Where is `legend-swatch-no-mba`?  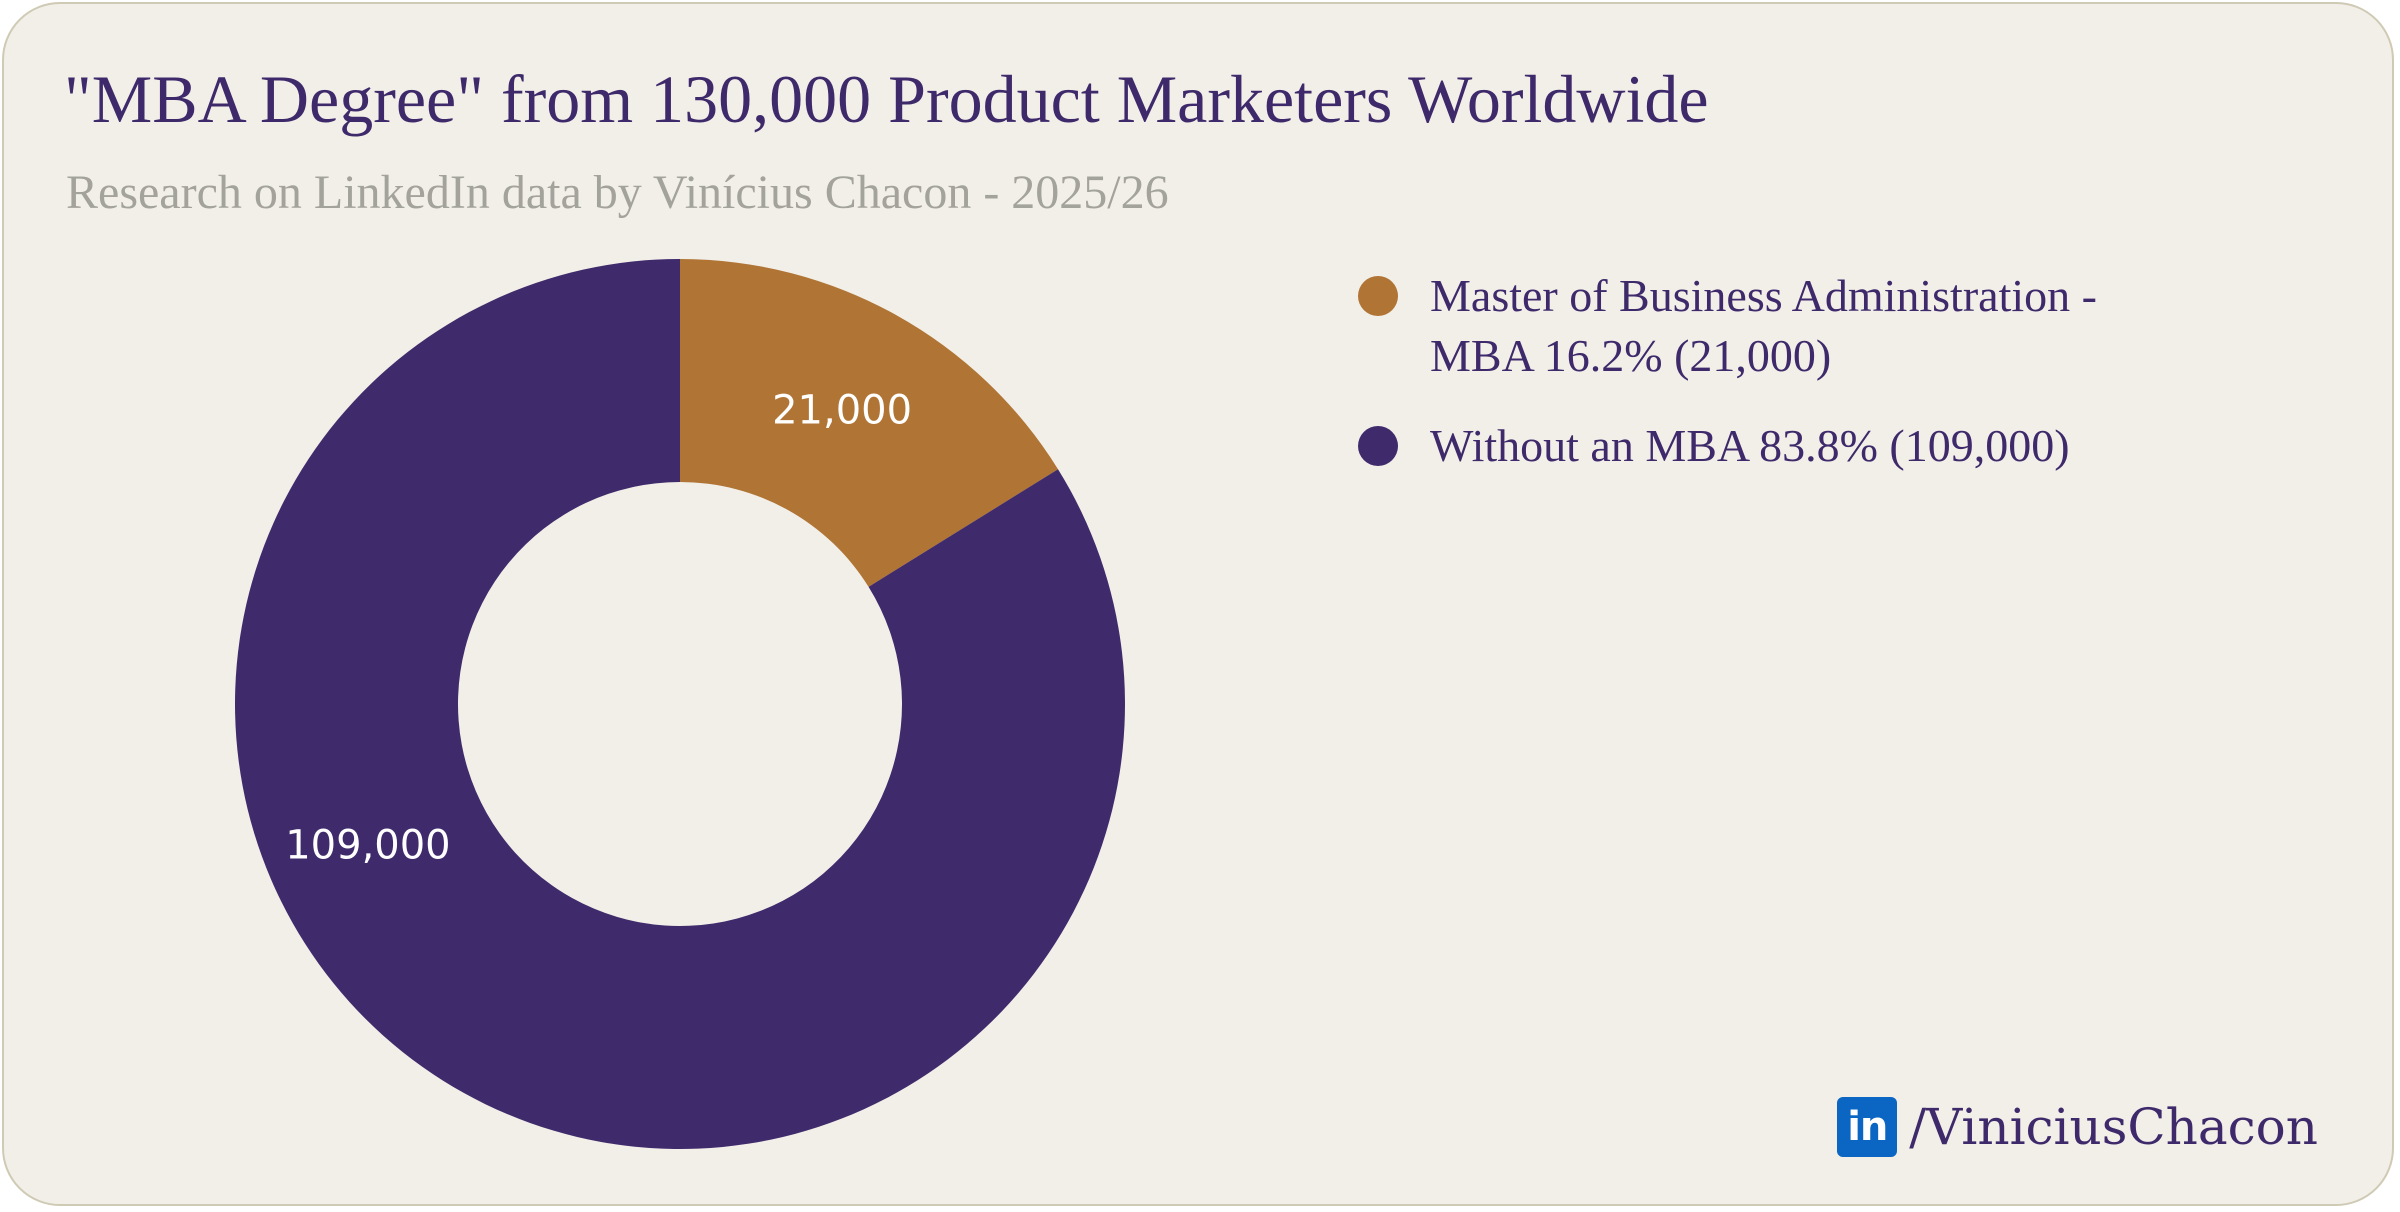
legend-swatch-no-mba is located at coordinates (1378, 446).